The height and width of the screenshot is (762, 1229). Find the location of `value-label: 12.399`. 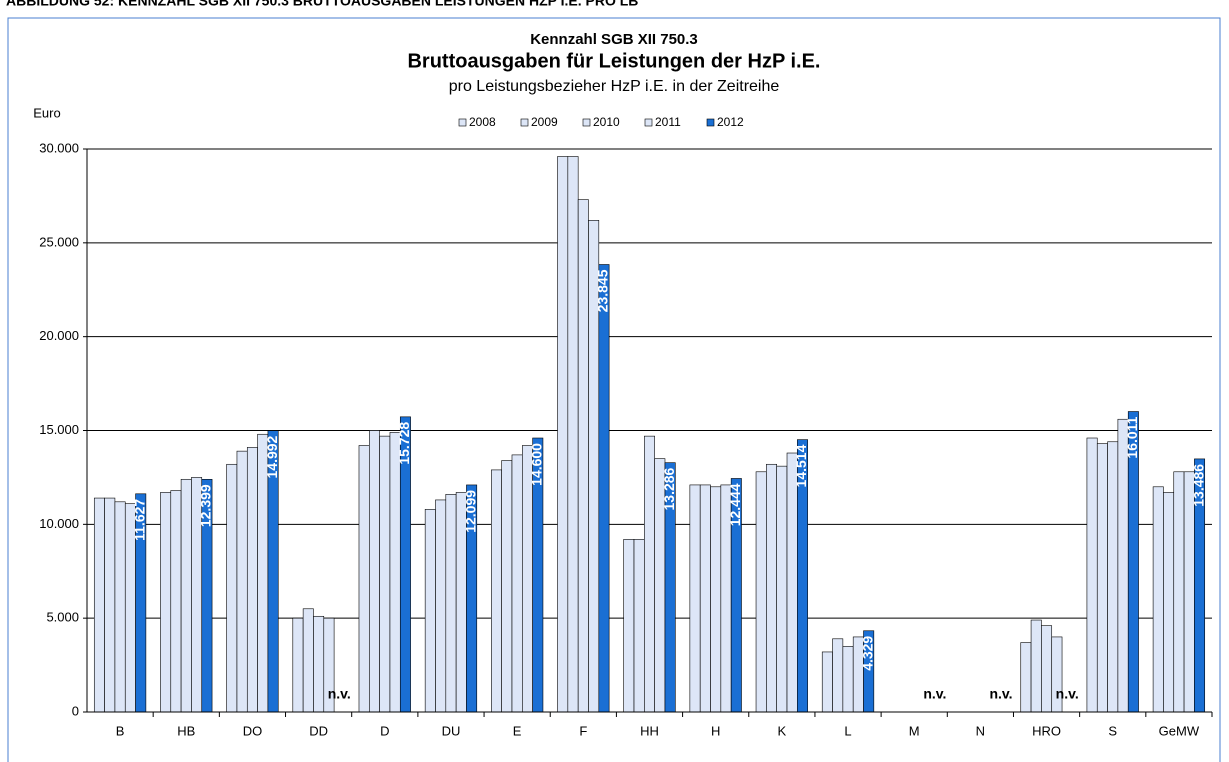

value-label: 12.399 is located at coordinates (206, 505).